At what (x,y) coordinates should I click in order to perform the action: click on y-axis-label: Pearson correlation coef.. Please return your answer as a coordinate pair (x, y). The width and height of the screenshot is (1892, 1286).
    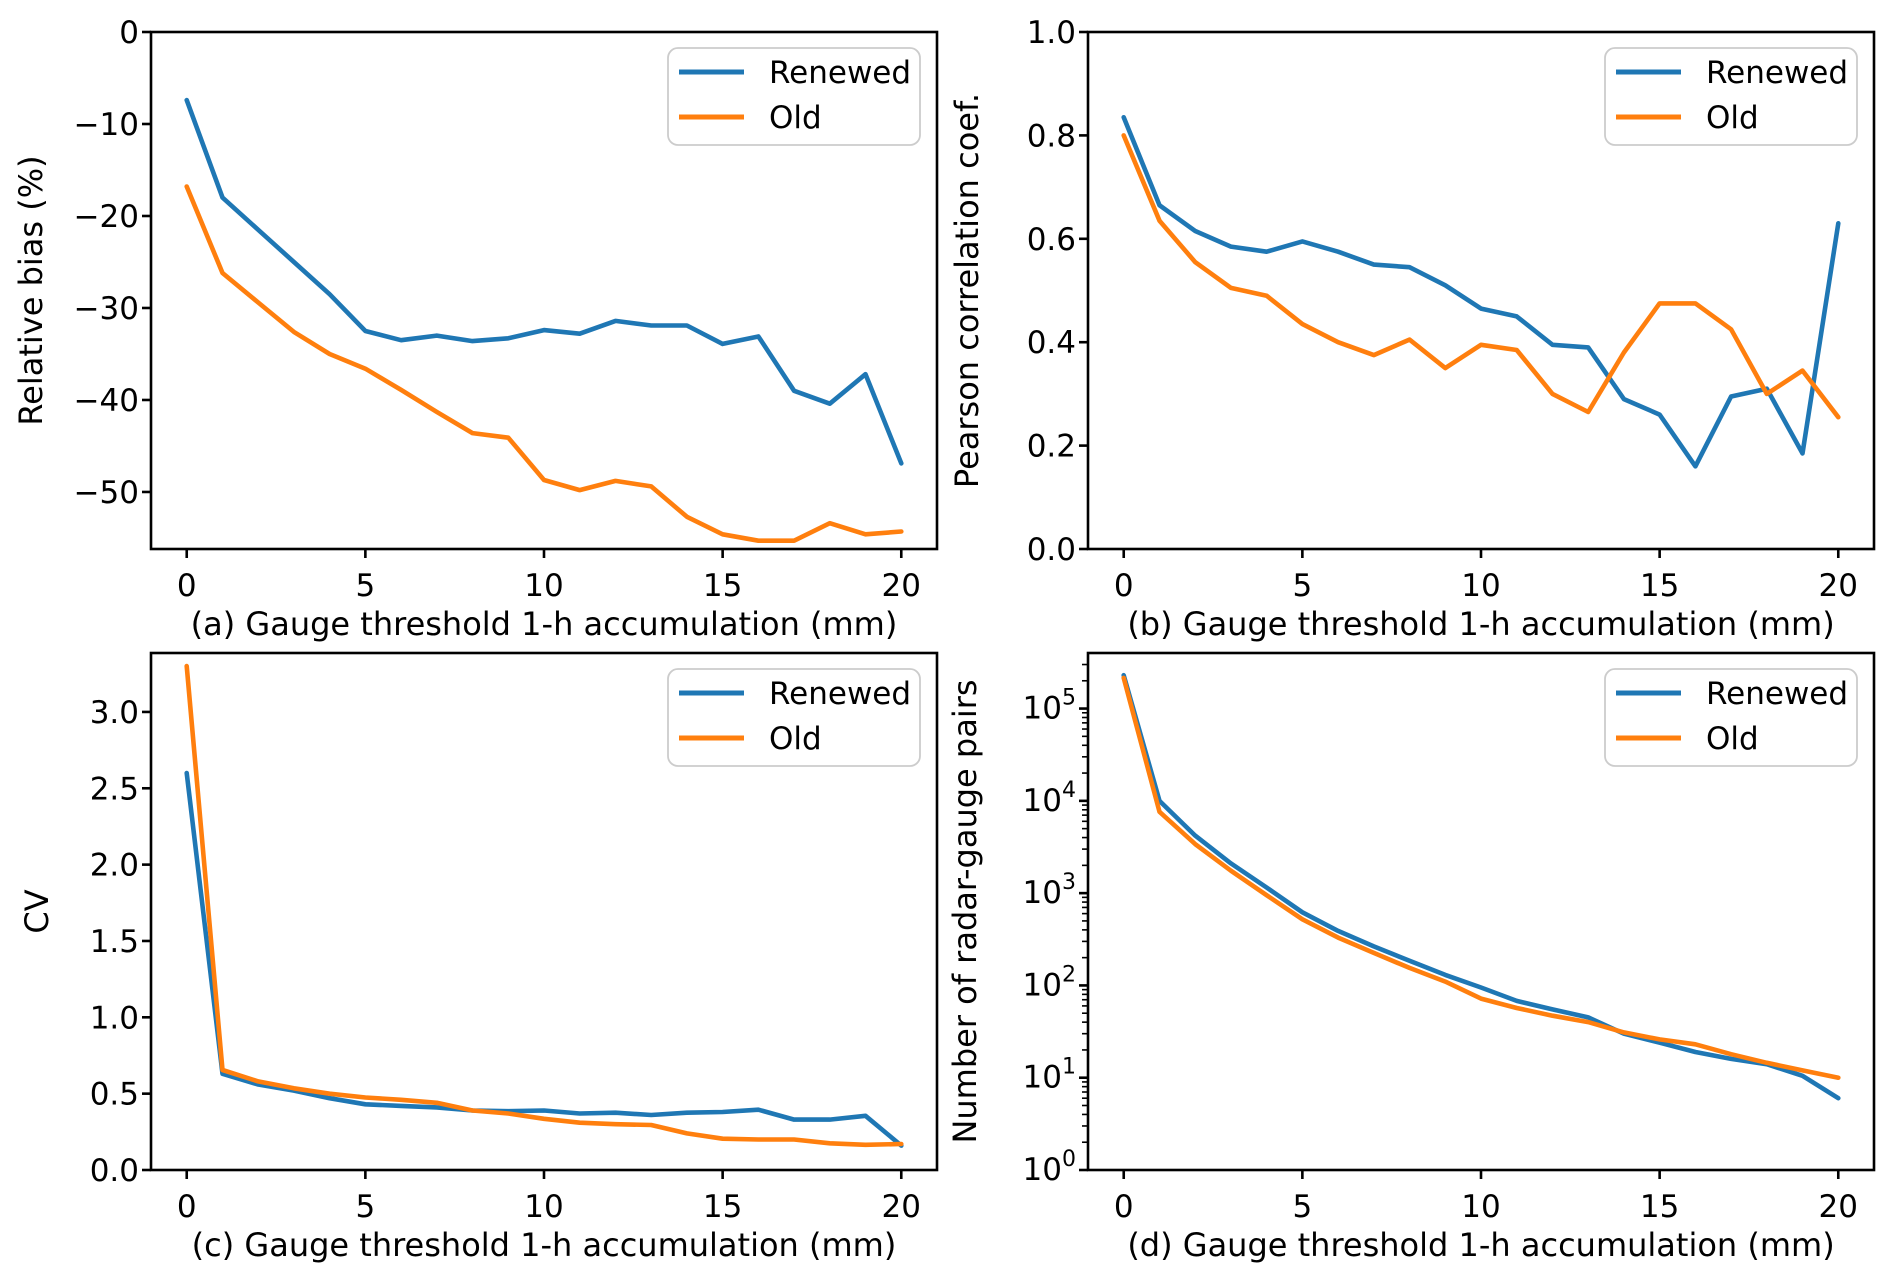
    Looking at the image, I should click on (967, 290).